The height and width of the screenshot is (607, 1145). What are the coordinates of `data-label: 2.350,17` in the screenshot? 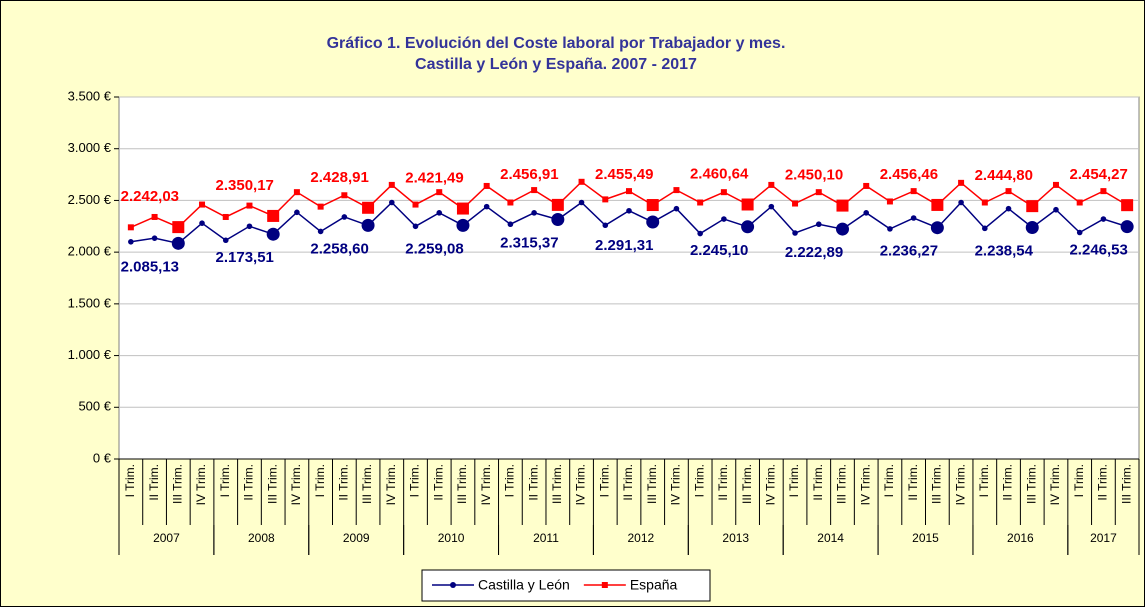 It's located at (245, 185).